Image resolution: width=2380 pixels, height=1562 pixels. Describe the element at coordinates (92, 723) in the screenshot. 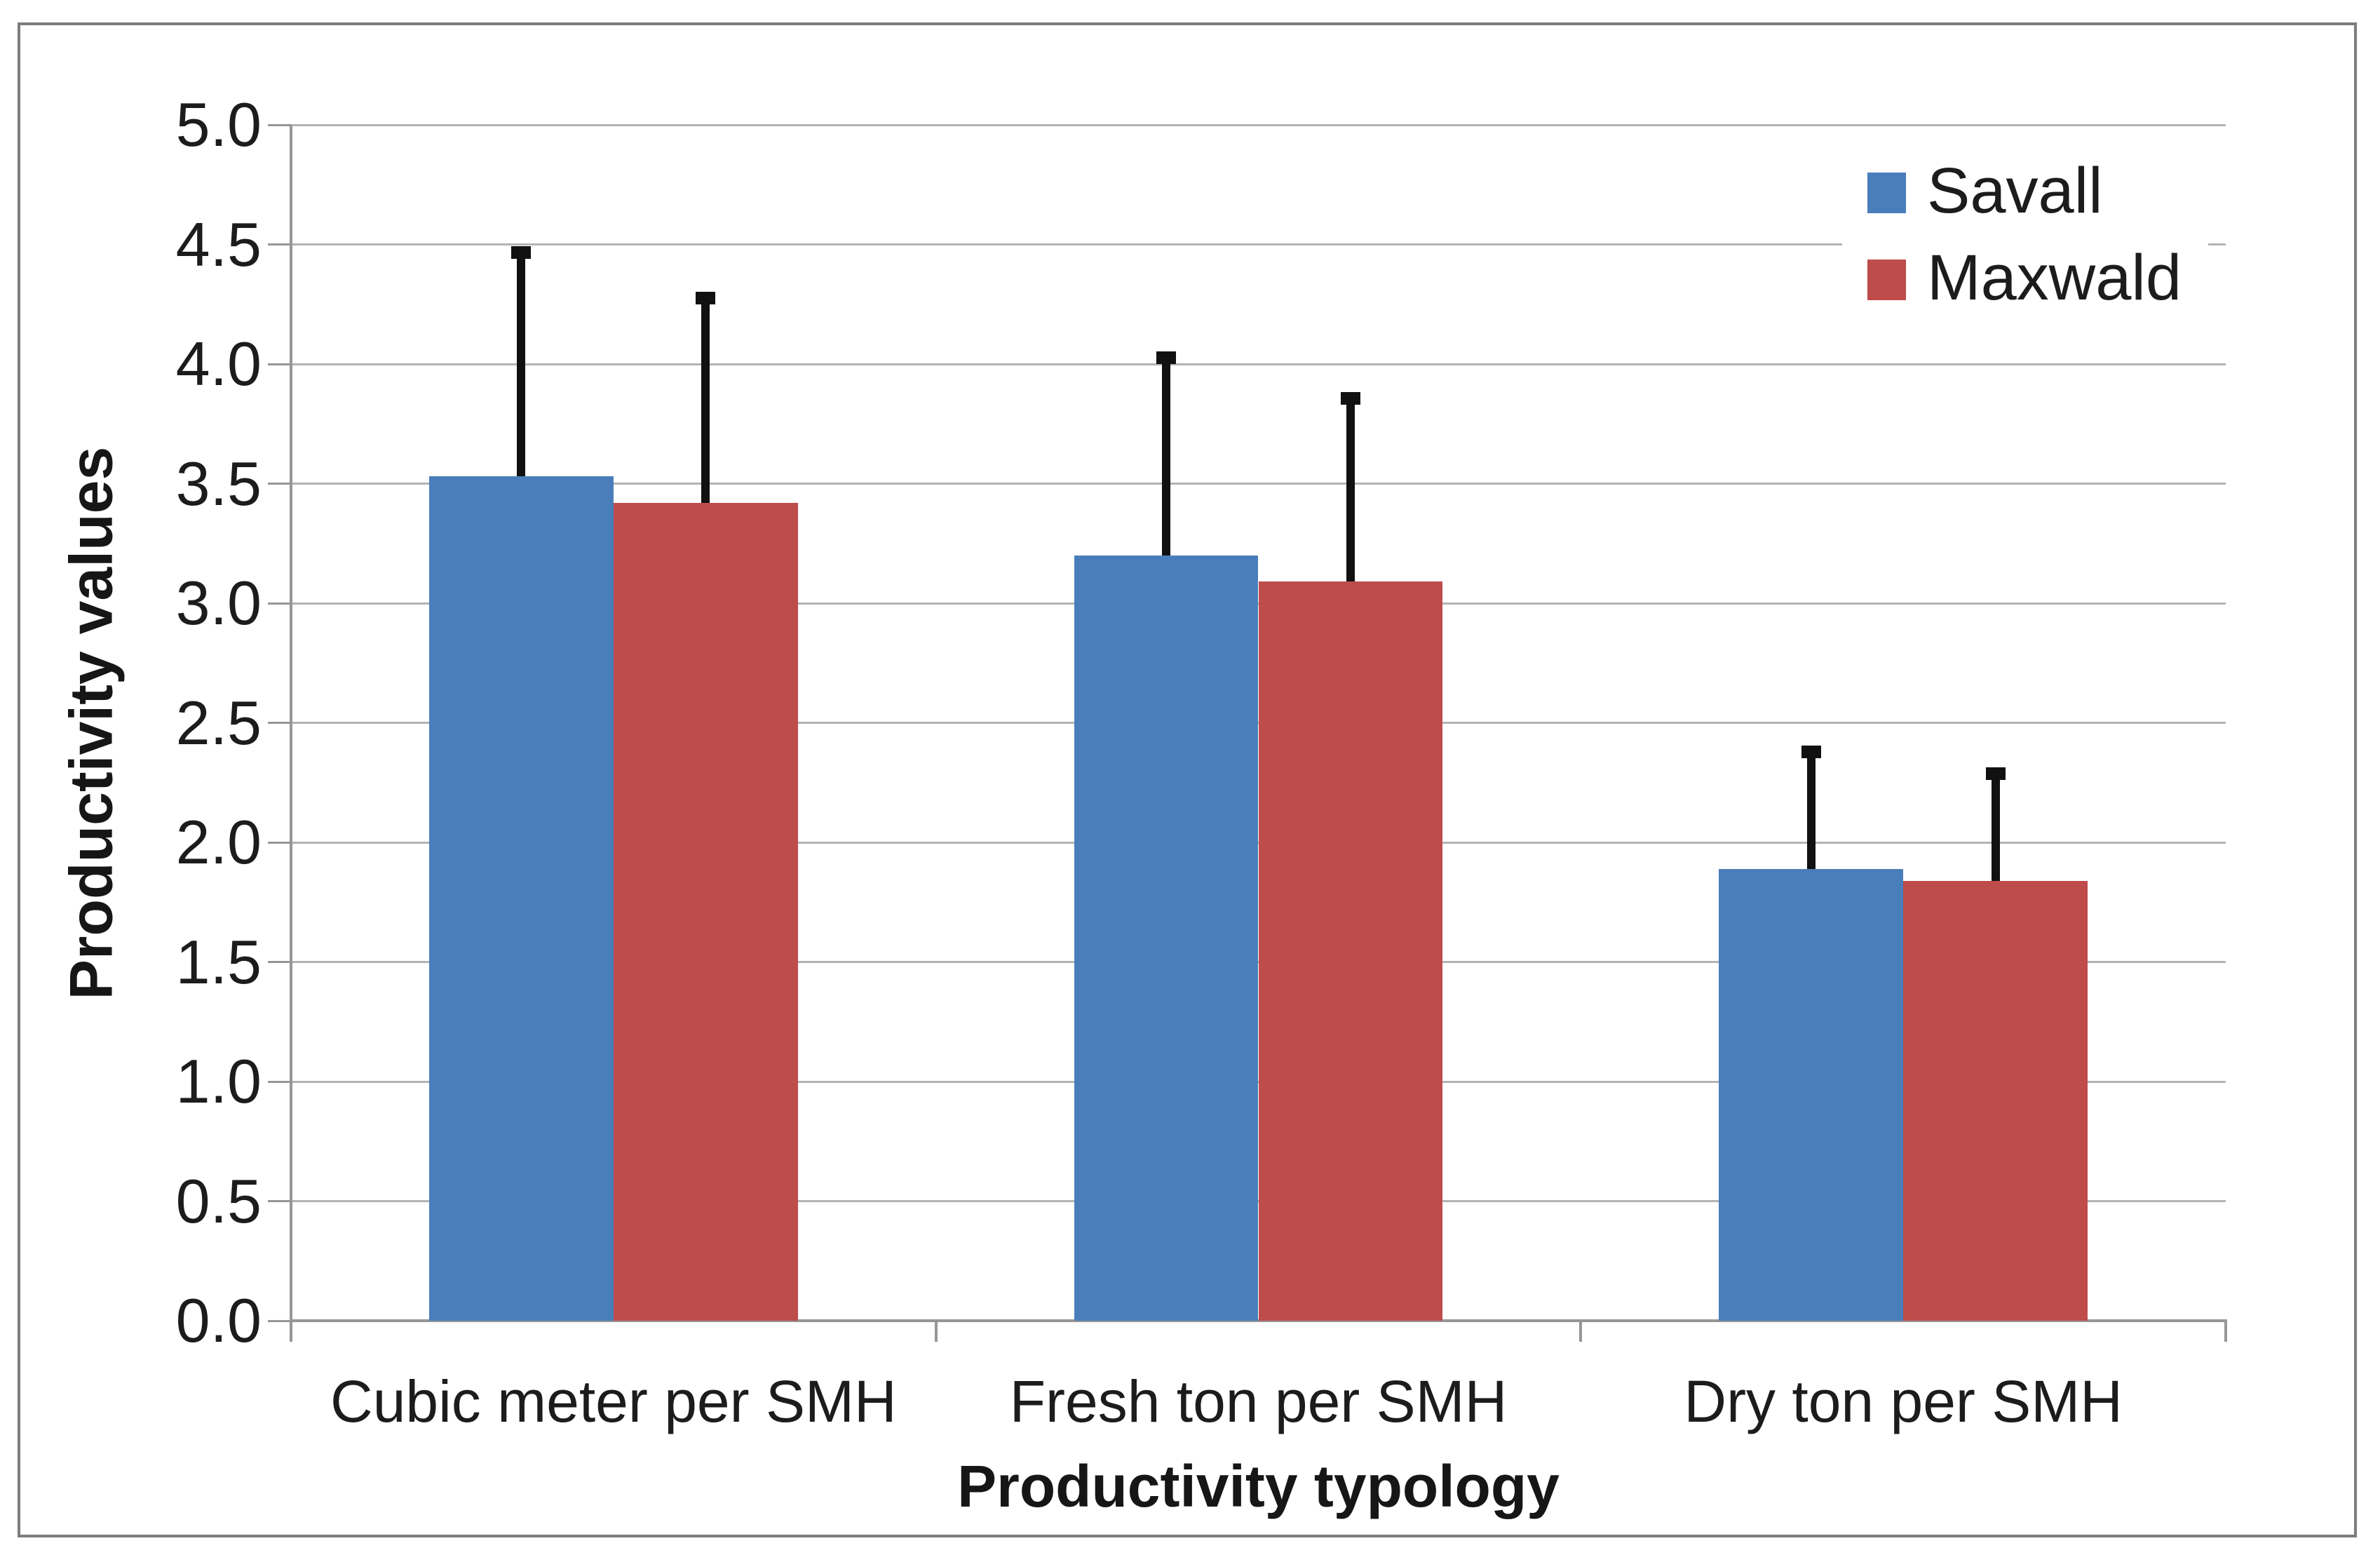

I see `y-axis-title: Productivity values` at that location.